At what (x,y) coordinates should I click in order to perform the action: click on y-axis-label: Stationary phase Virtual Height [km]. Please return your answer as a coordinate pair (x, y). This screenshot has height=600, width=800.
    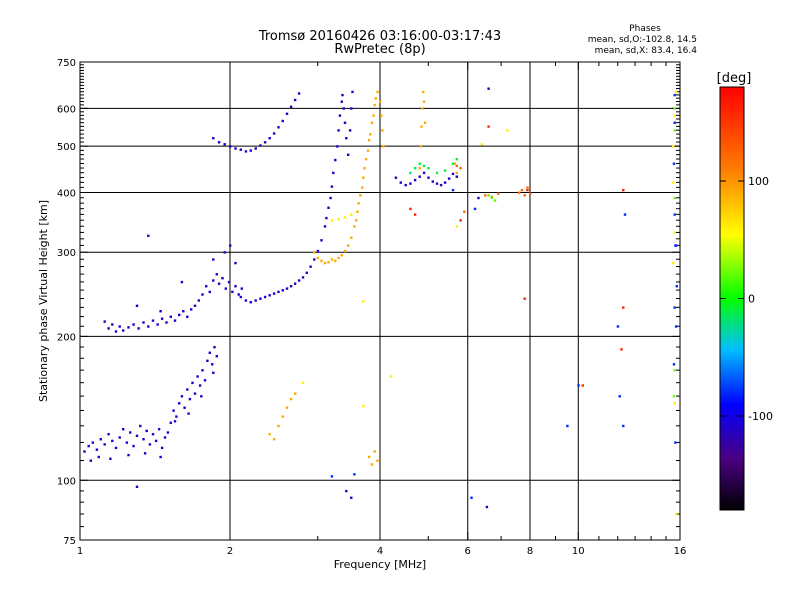
    Looking at the image, I should click on (43, 301).